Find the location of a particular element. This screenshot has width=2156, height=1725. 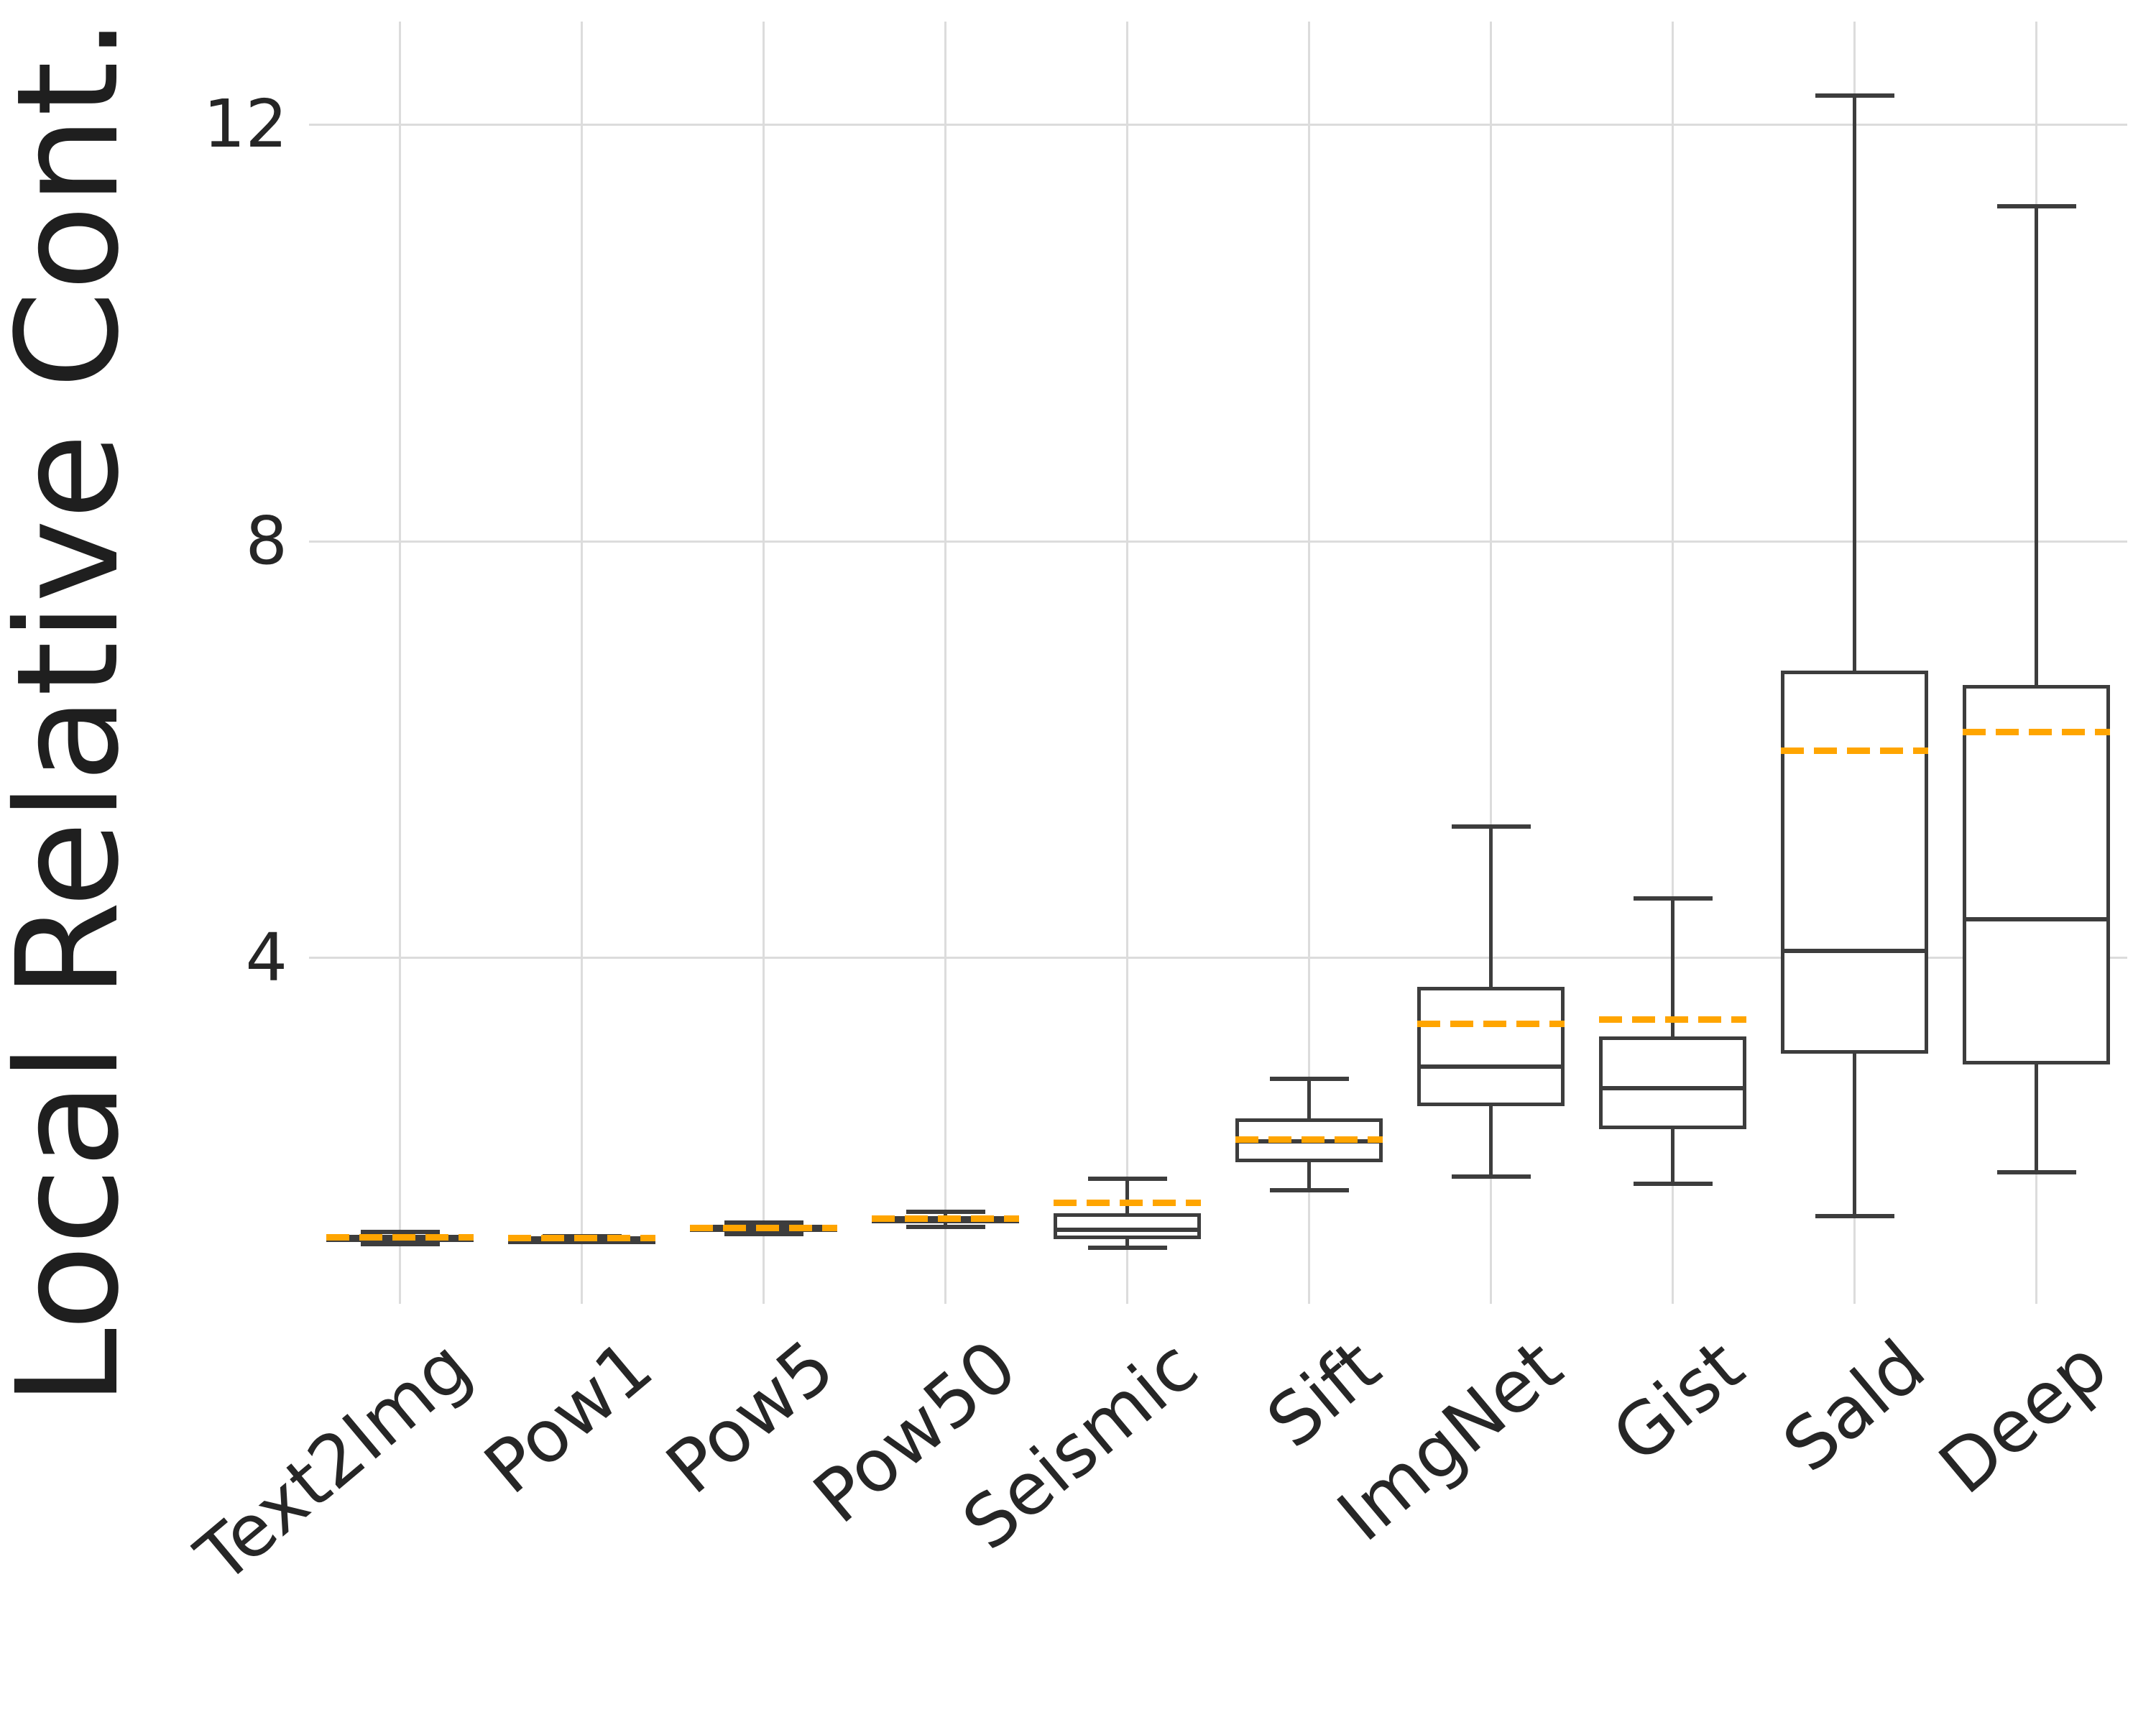

x-tick-label-sift: Sift is located at coordinates (1323, 1394).